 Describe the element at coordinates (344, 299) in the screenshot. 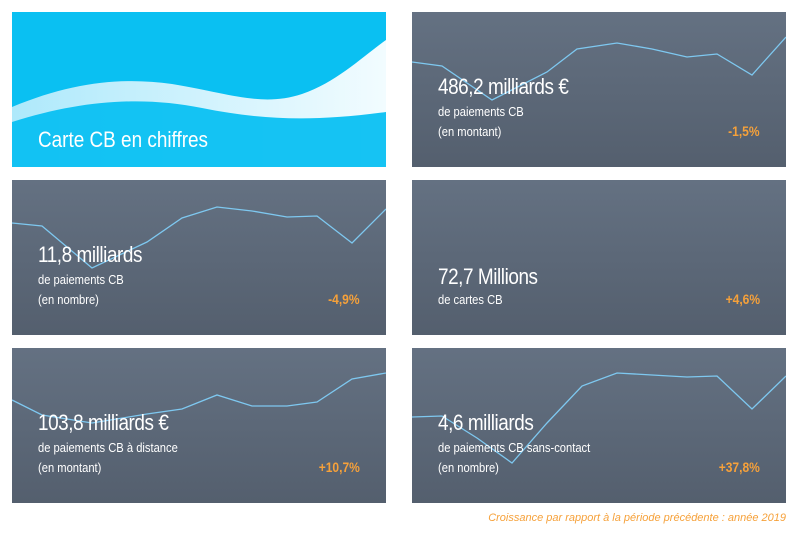

I see `stat-change: -4,9%` at that location.